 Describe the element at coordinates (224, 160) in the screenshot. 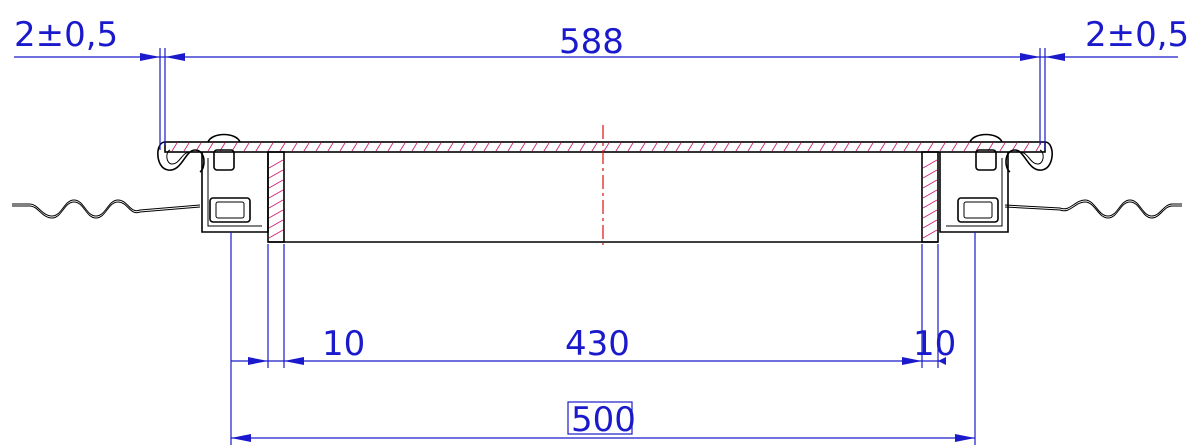

I see `left-bolt-head` at that location.